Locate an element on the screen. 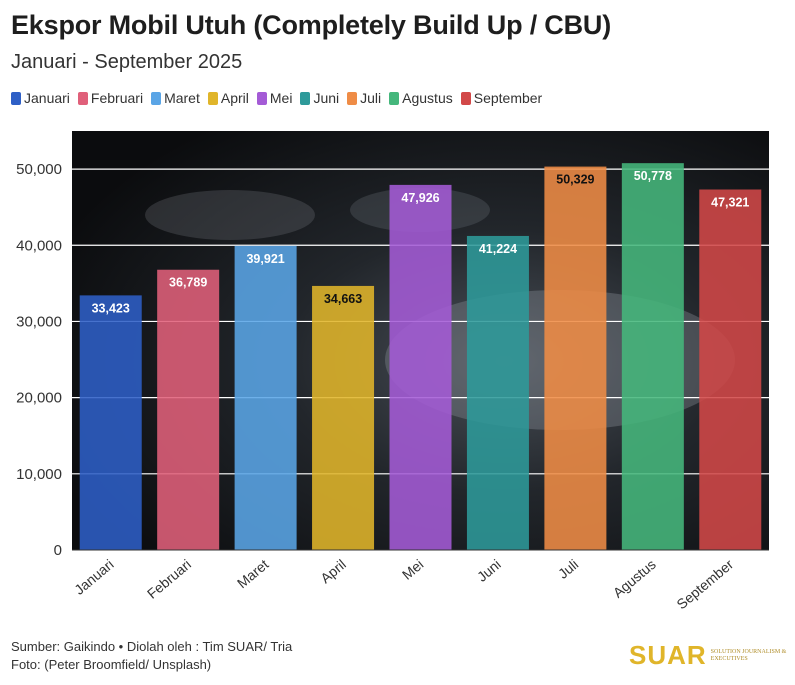  legend-label: Juni is located at coordinates (326, 98).